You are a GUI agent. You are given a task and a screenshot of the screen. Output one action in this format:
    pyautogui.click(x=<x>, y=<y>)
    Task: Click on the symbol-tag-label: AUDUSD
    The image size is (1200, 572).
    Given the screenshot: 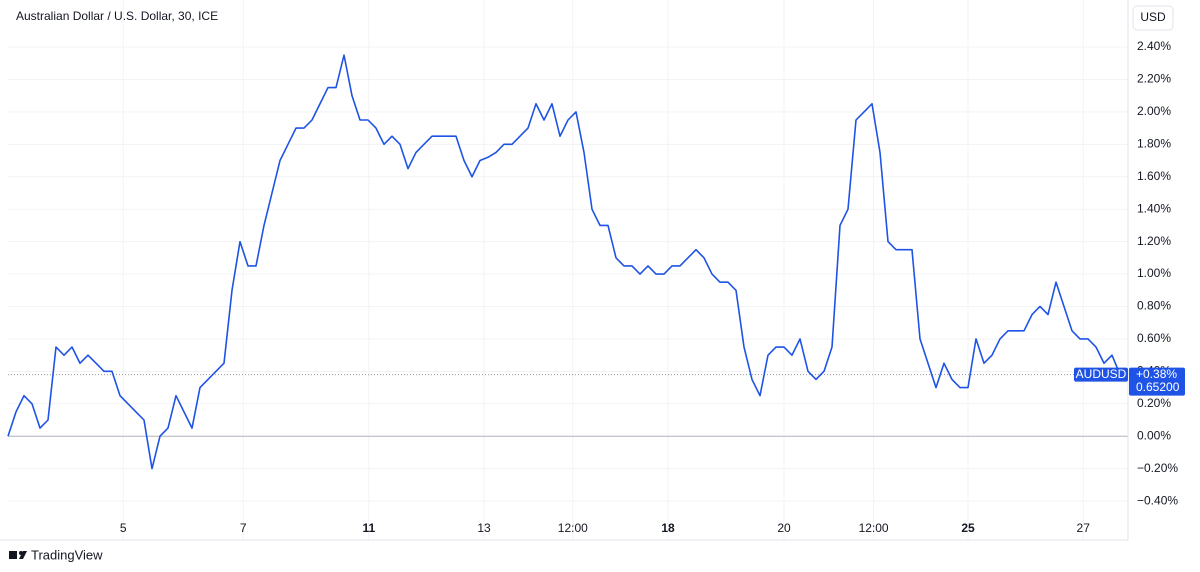 What is the action you would take?
    pyautogui.click(x=1101, y=374)
    